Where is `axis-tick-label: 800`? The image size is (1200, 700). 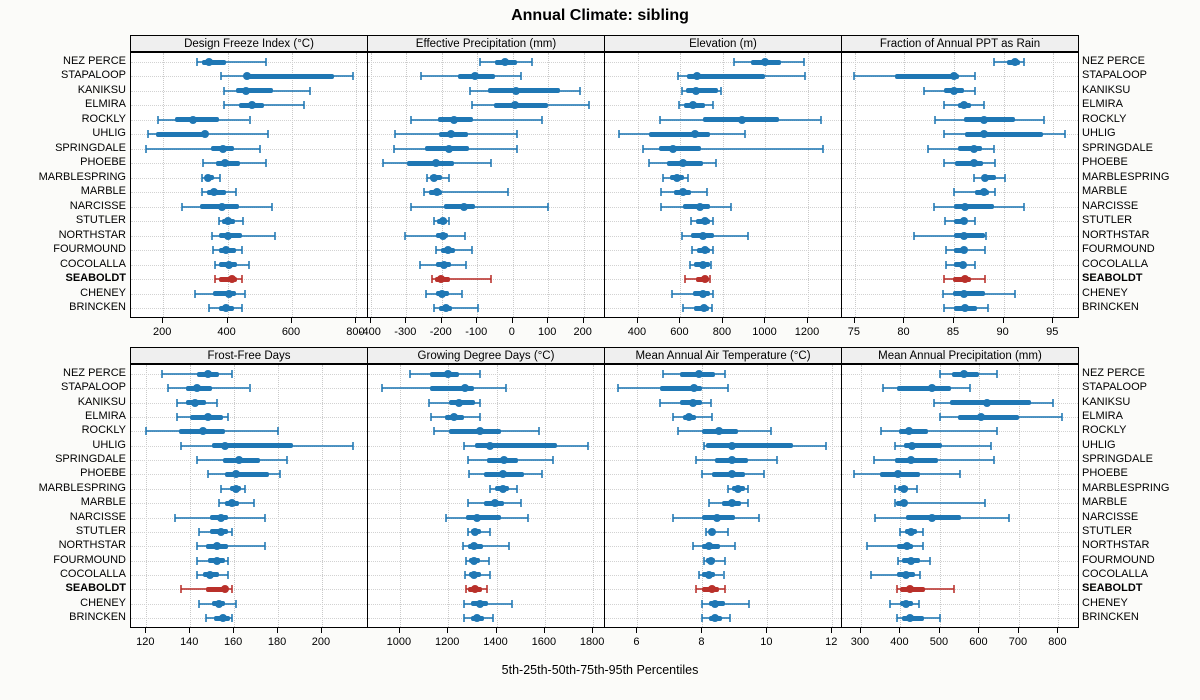 axis-tick-label: 800 is located at coordinates (355, 332).